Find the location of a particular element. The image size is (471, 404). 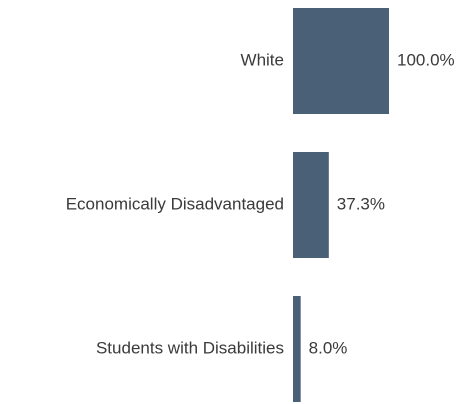

category-label-1: Economically Disadvantaged is located at coordinates (175, 203).